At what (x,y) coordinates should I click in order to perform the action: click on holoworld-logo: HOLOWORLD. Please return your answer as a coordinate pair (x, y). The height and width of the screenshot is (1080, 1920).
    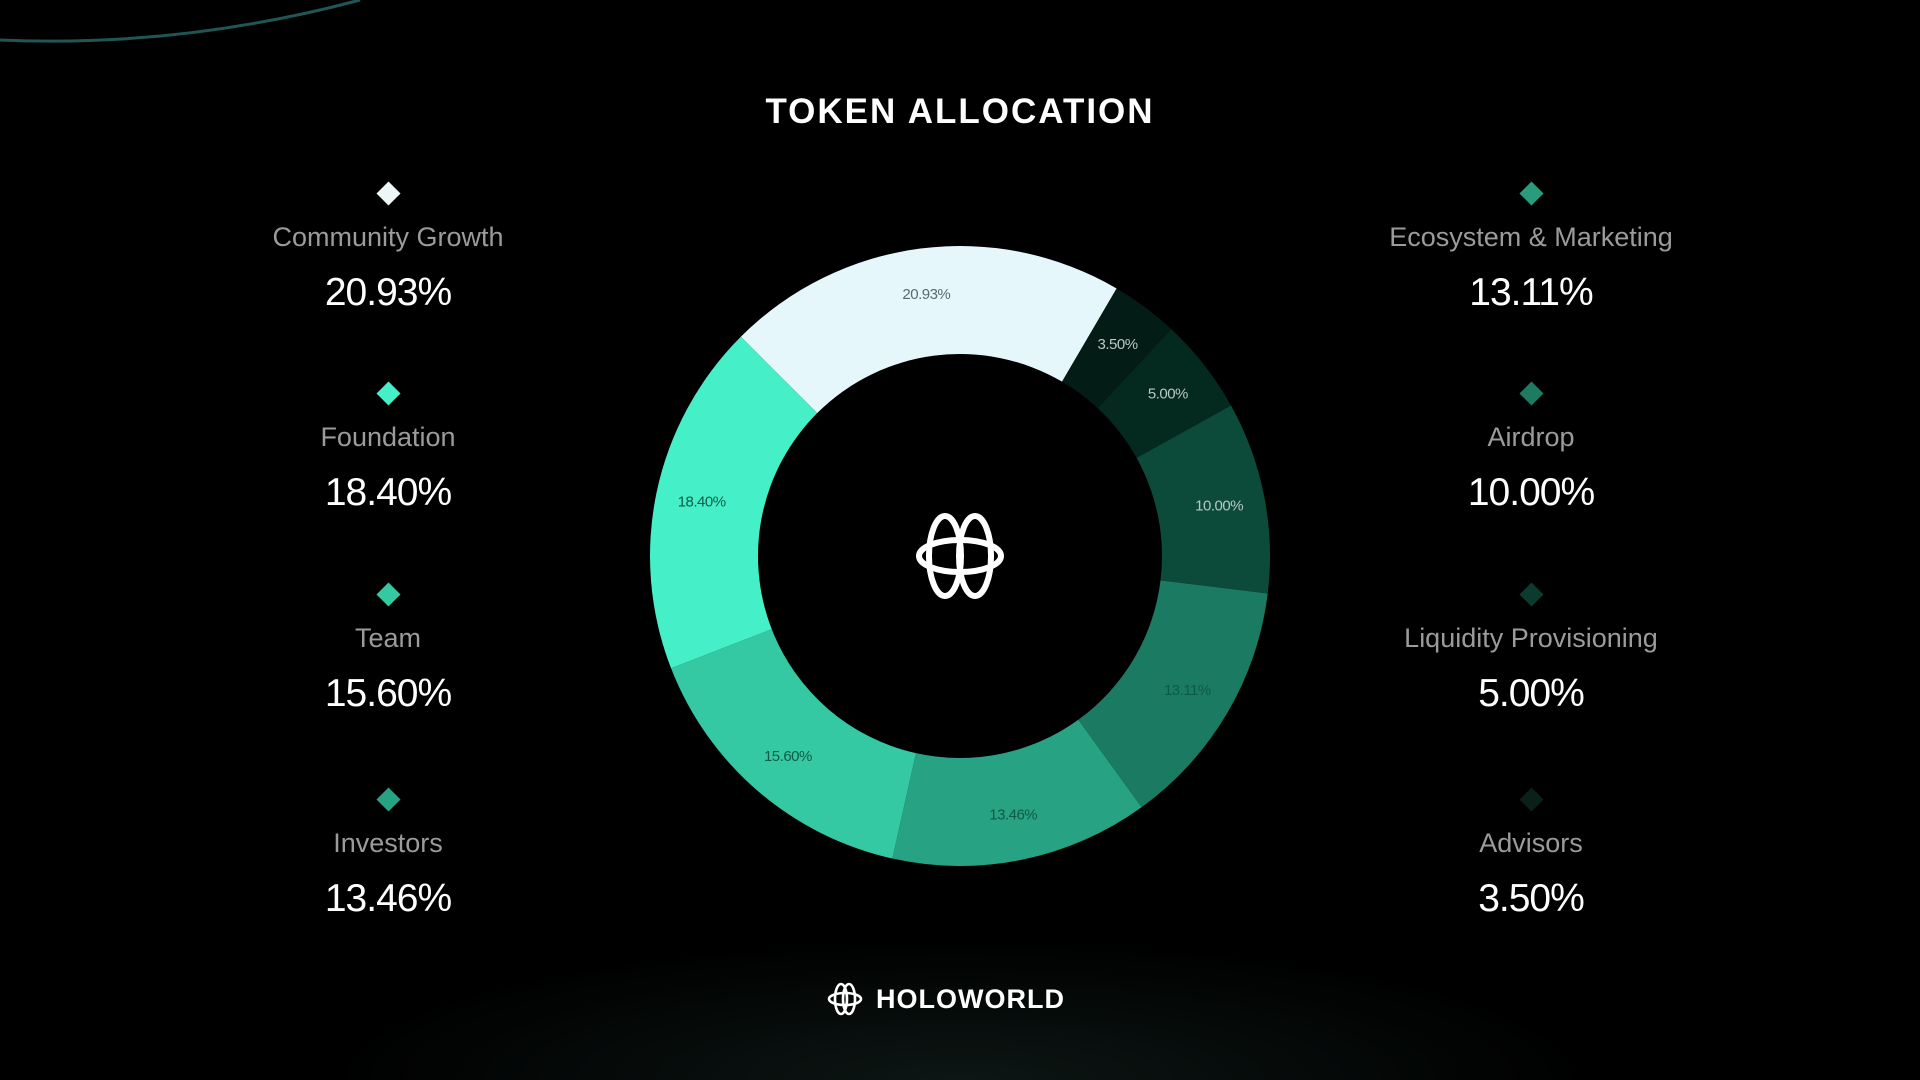
    Looking at the image, I should click on (945, 999).